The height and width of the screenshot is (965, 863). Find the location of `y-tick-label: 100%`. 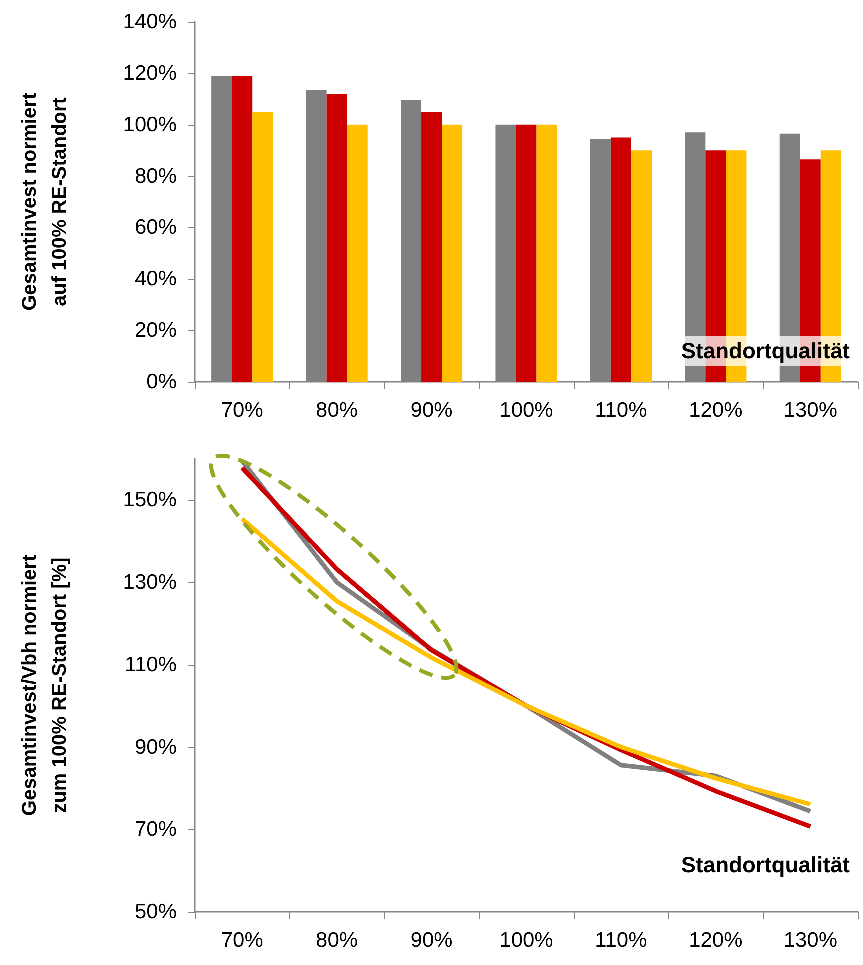

y-tick-label: 100% is located at coordinates (150, 124).